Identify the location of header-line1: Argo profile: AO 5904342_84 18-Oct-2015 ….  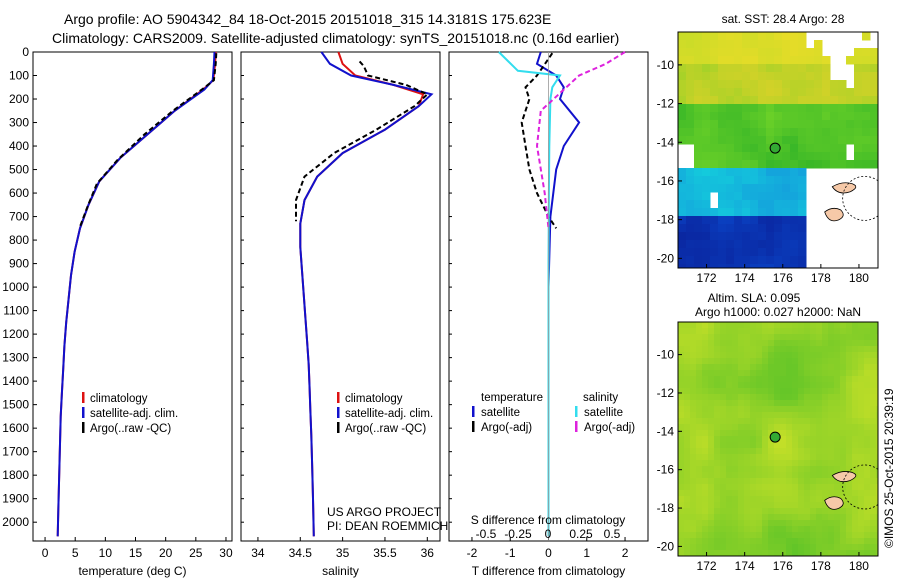
(307, 19).